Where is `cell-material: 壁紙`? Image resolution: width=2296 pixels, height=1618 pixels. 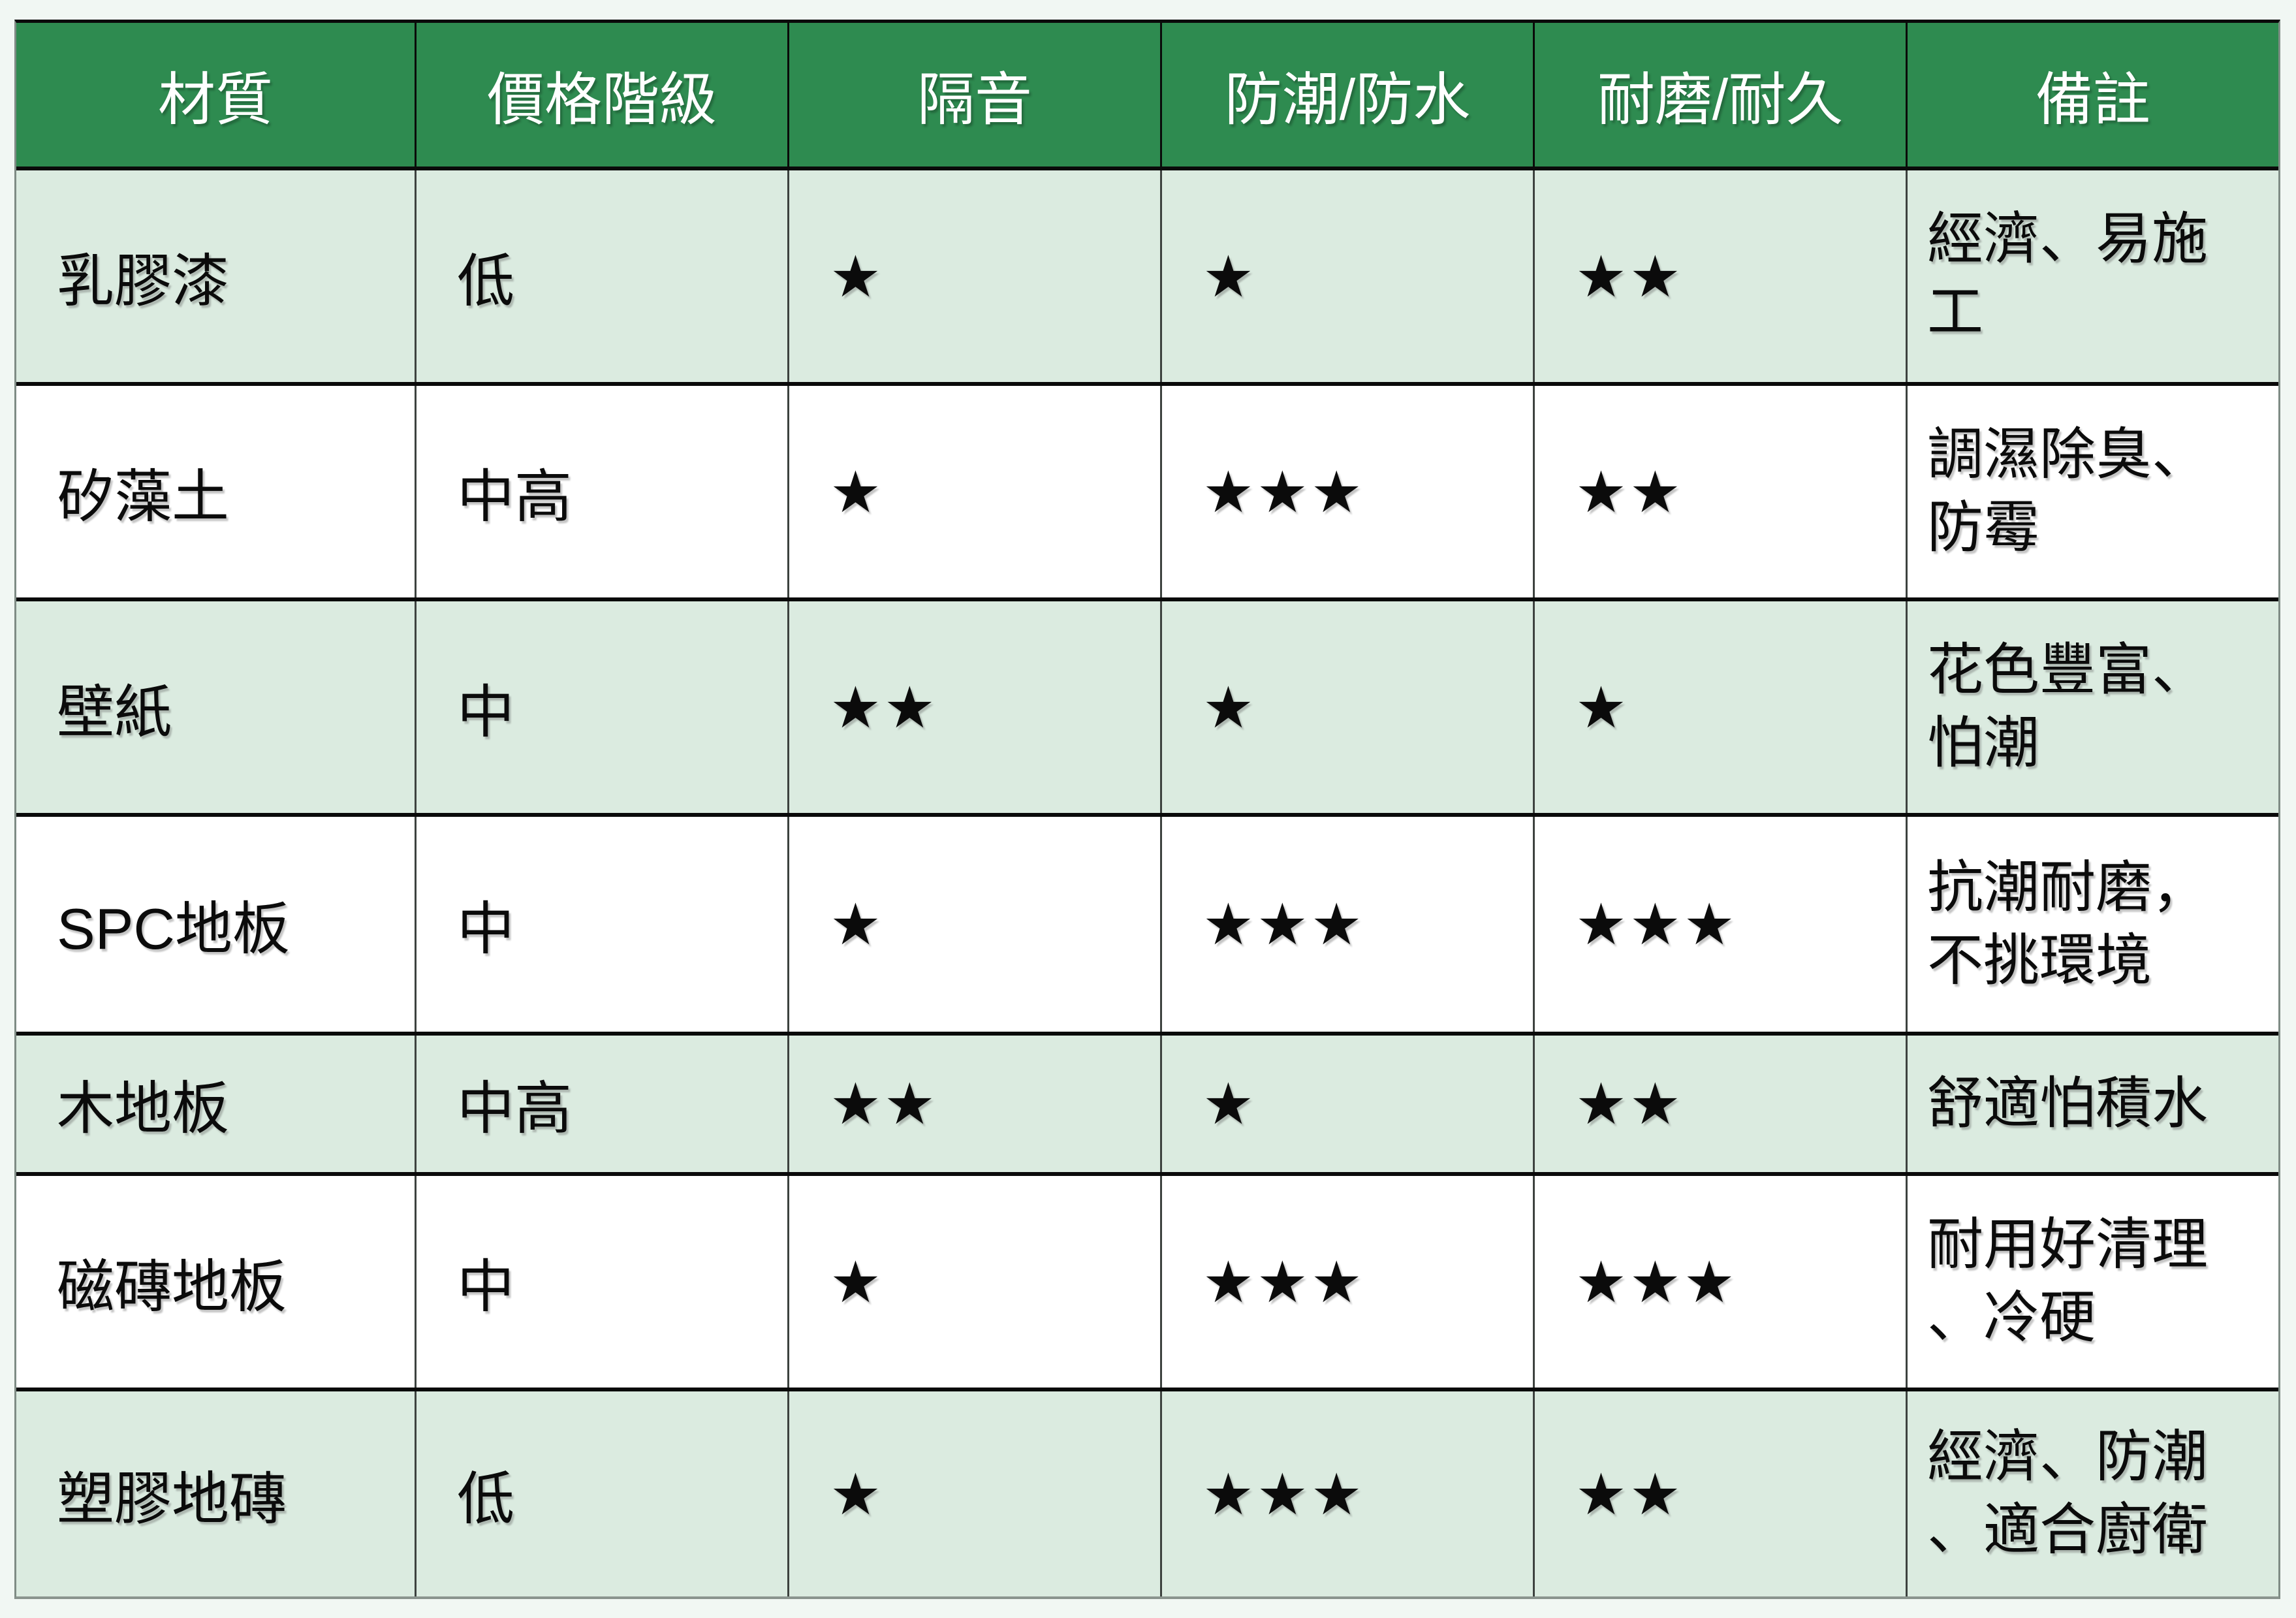
cell-material: 壁紙 is located at coordinates (114, 711).